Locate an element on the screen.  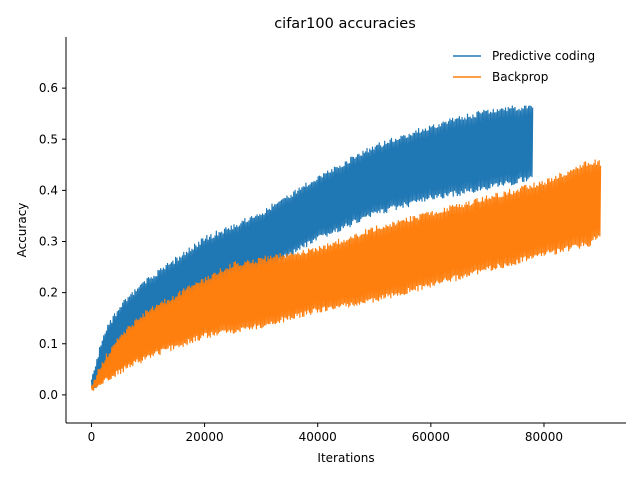
legend-label: Backprop is located at coordinates (520, 77).